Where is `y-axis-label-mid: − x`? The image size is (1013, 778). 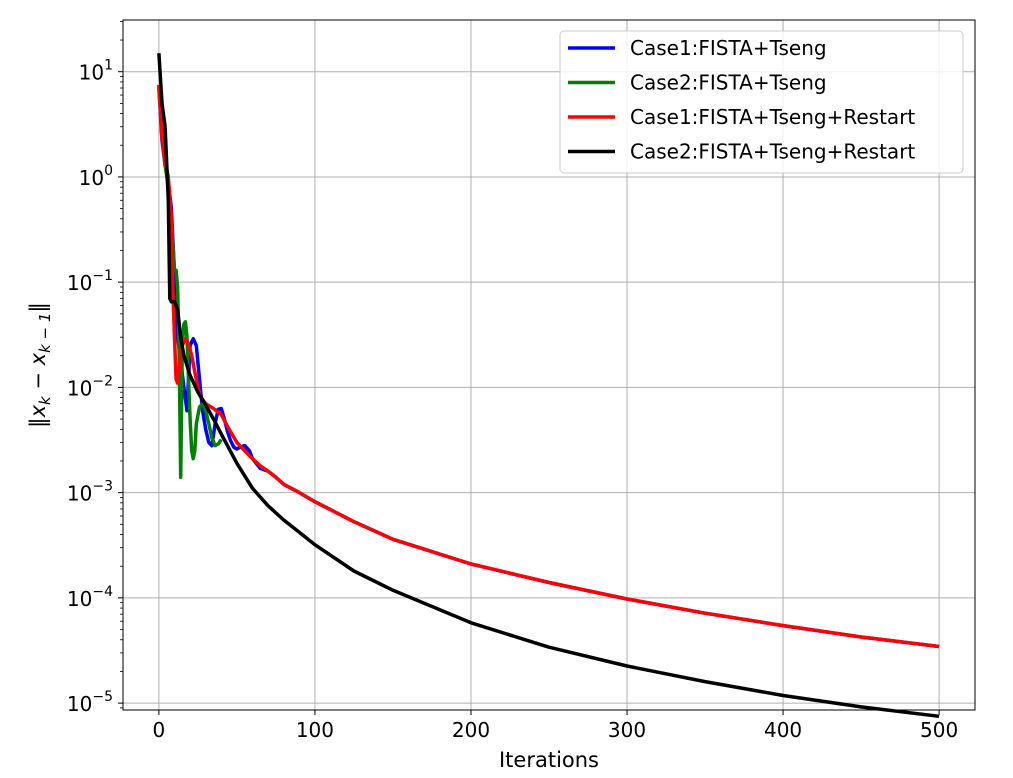
y-axis-label-mid: − x is located at coordinates (38, 374).